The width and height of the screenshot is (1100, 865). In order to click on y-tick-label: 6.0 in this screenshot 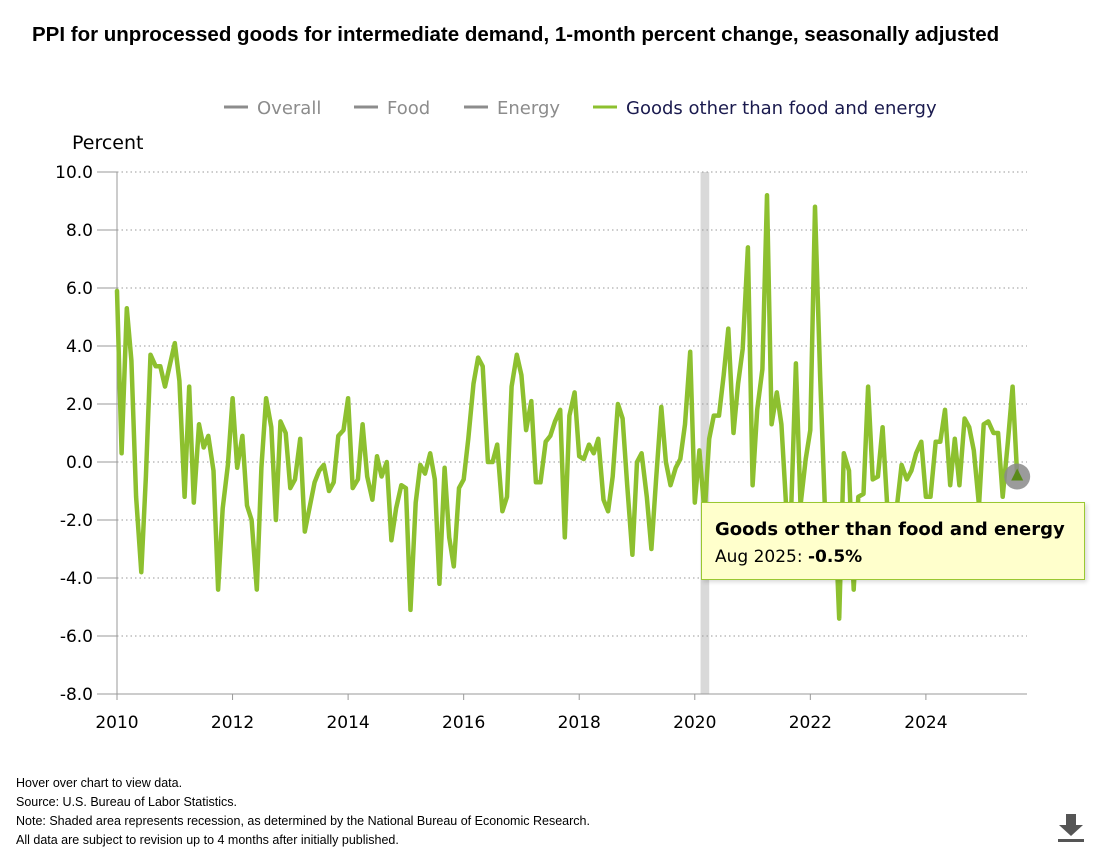, I will do `click(79, 289)`.